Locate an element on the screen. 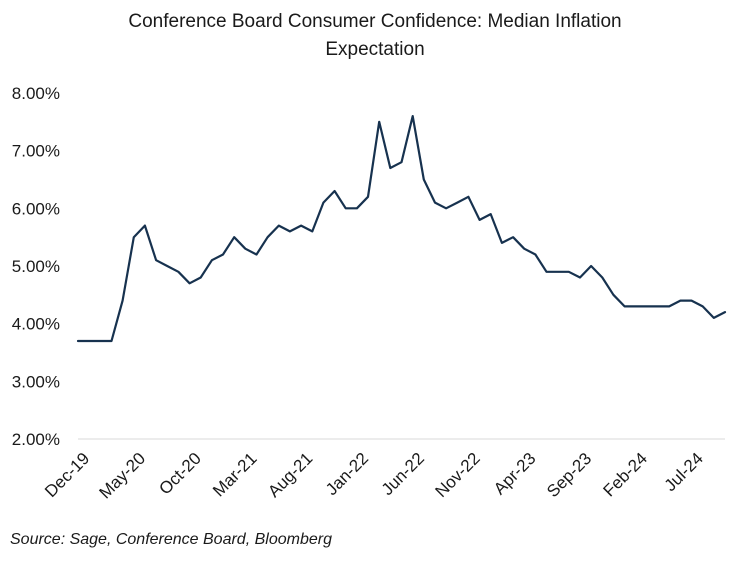 This screenshot has width=750, height=563. x-tick-label: Apr-23 is located at coordinates (515, 474).